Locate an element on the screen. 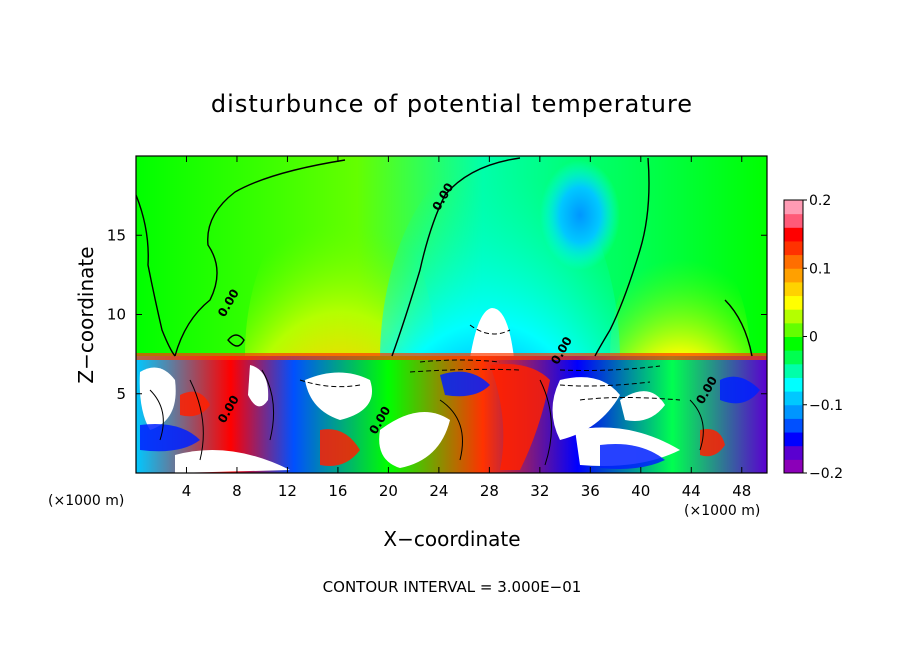  contour-interval-footer: CONTOUR INTERVAL = 3.000E−01 is located at coordinates (452, 587).